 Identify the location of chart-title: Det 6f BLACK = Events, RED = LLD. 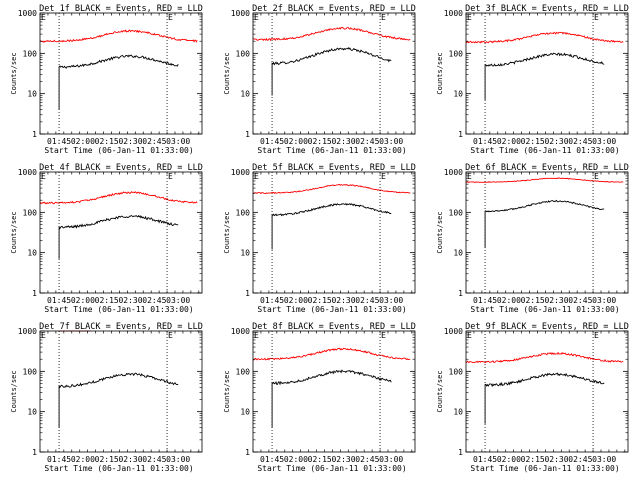
(547, 168).